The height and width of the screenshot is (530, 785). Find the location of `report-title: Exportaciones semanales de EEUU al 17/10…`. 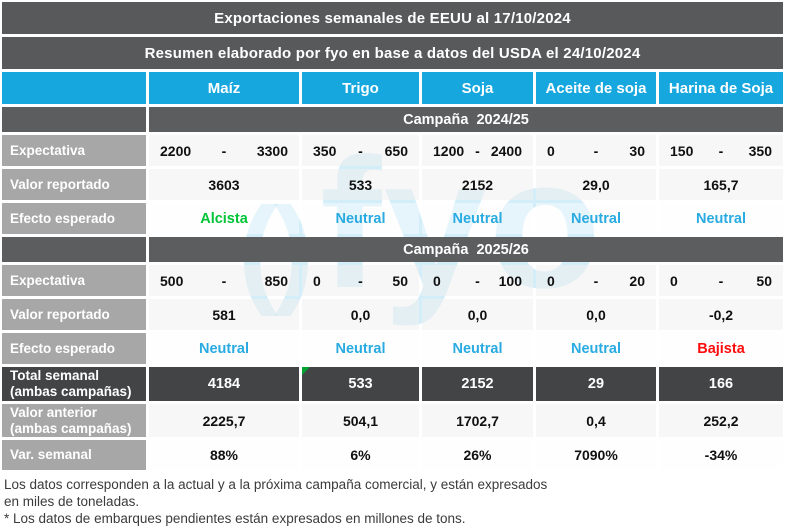

report-title: Exportaciones semanales de EEUU al 17/10… is located at coordinates (392, 18).